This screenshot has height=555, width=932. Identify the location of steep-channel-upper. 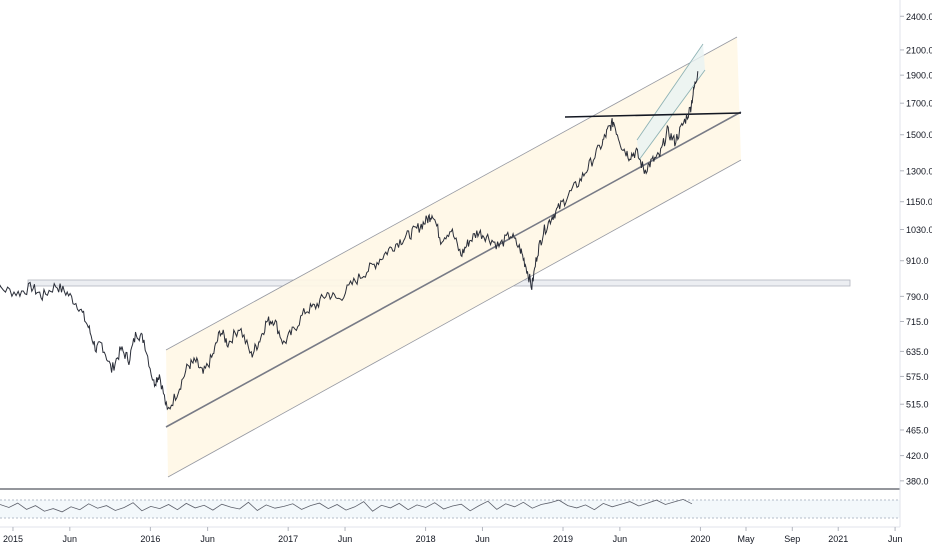
(670, 92).